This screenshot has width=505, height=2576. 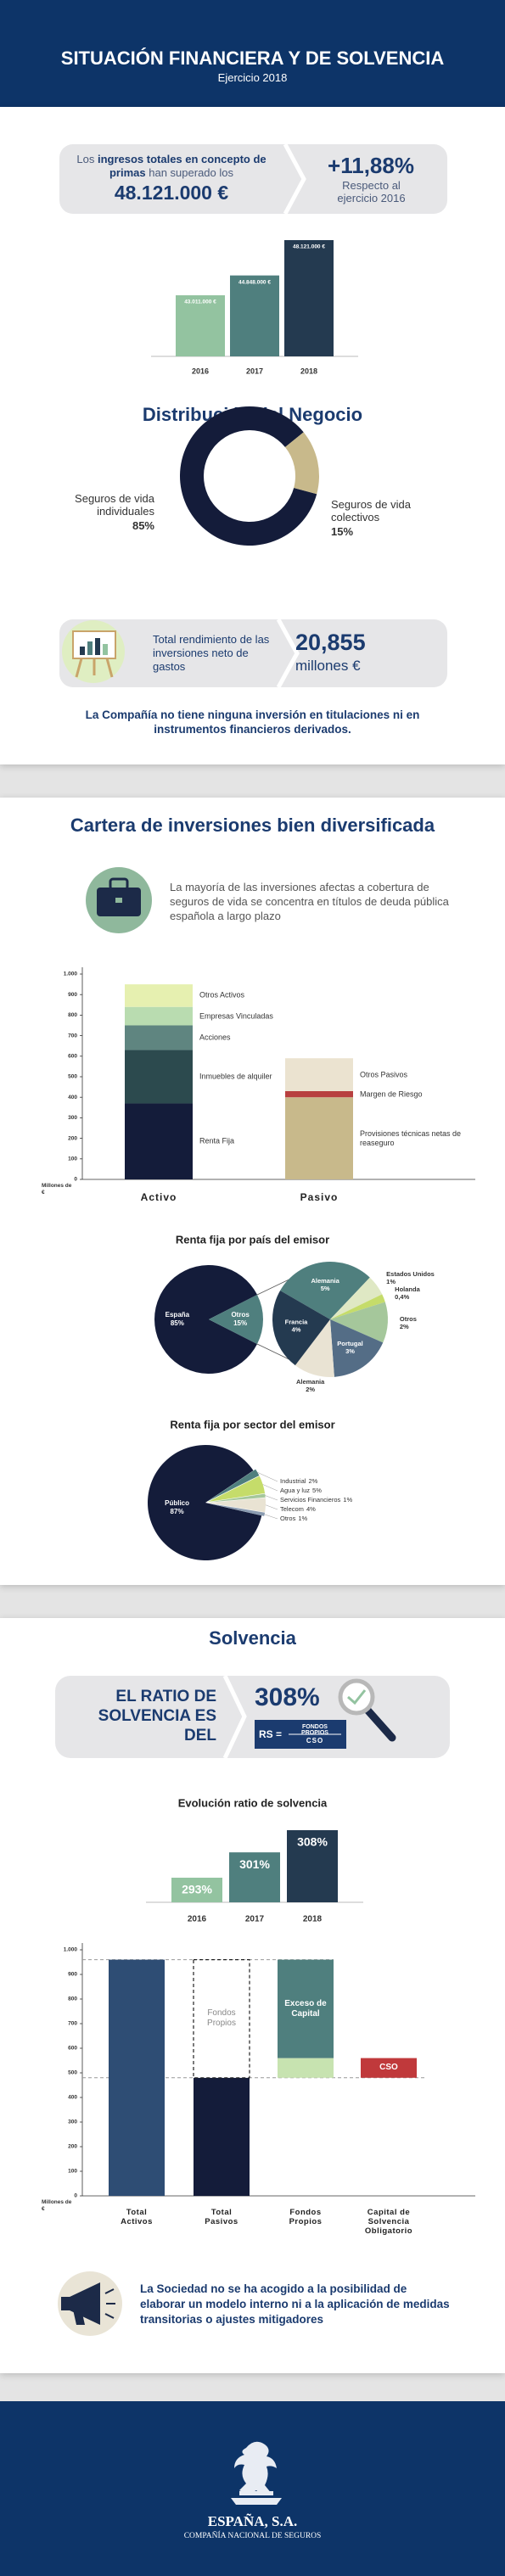 I want to click on pie-value-label: 87%, so click(x=177, y=1511).